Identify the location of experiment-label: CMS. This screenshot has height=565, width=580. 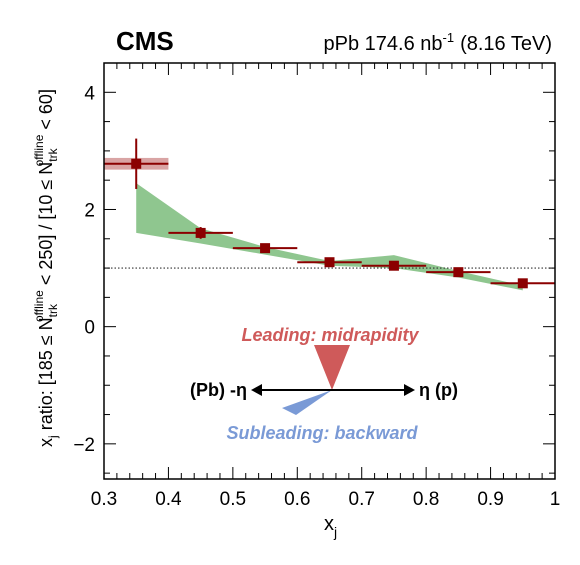
(145, 41).